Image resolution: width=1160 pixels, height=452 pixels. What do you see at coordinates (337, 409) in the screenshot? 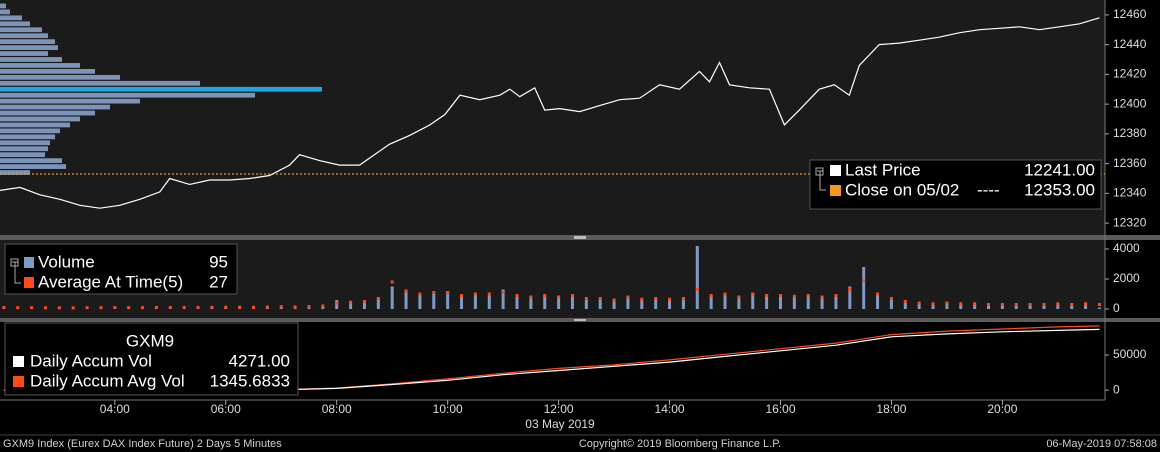
I see `x-tick-label: 08:00` at bounding box center [337, 409].